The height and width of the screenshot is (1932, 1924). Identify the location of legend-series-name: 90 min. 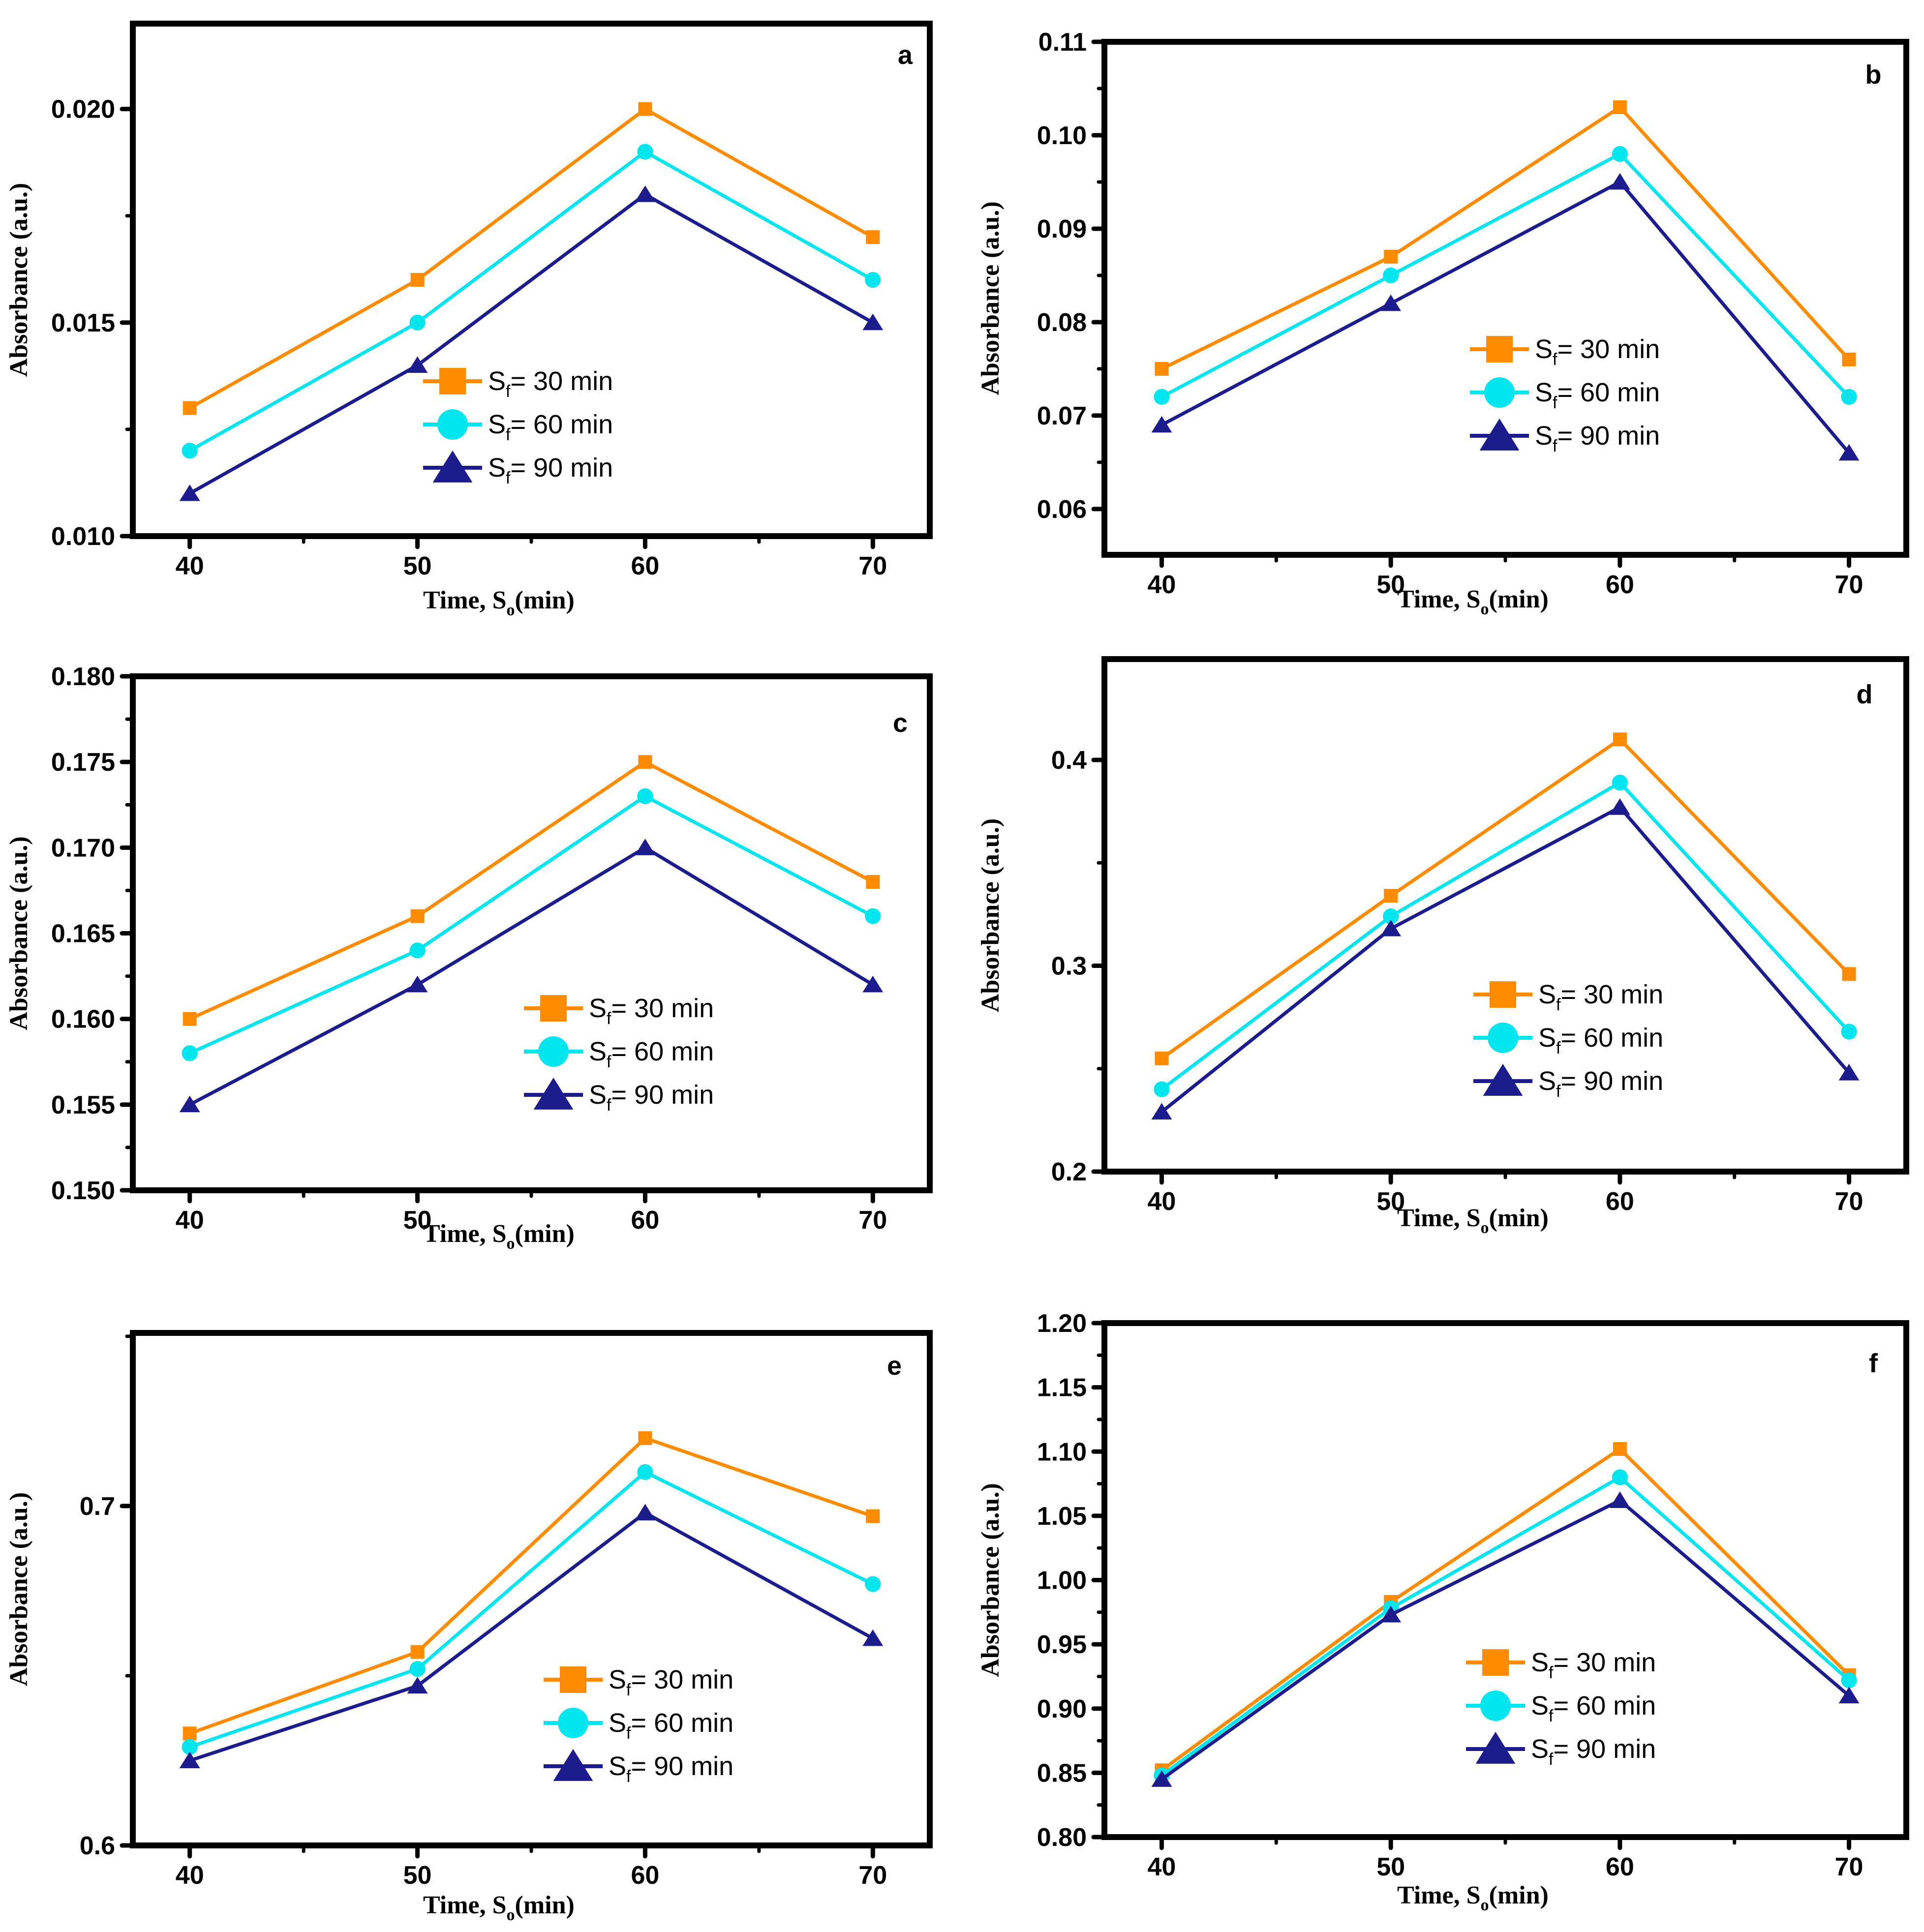
(674, 1095).